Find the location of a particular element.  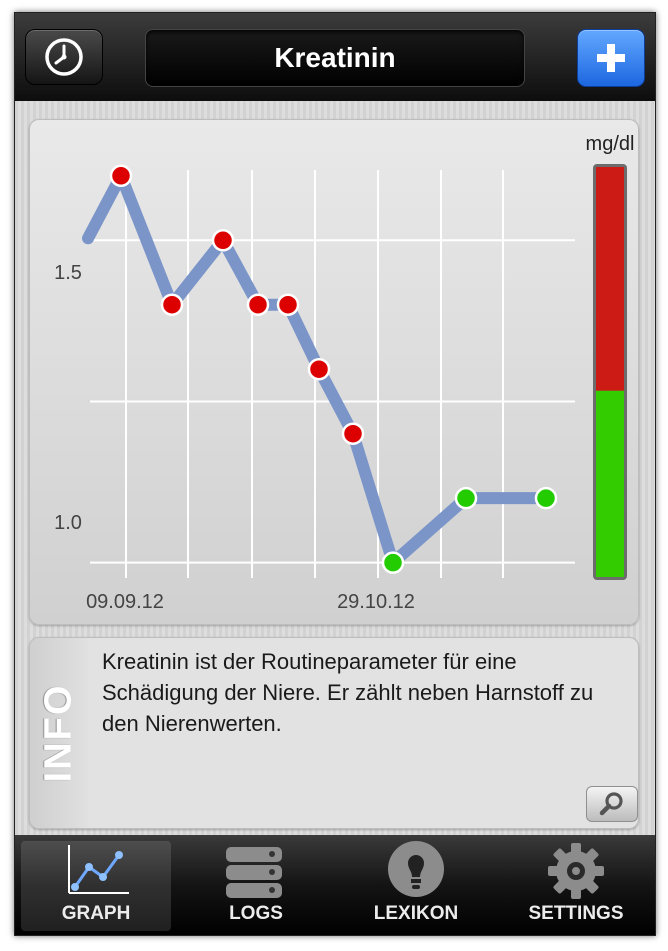

tab-lexikon: LEXIKON is located at coordinates (416, 886).